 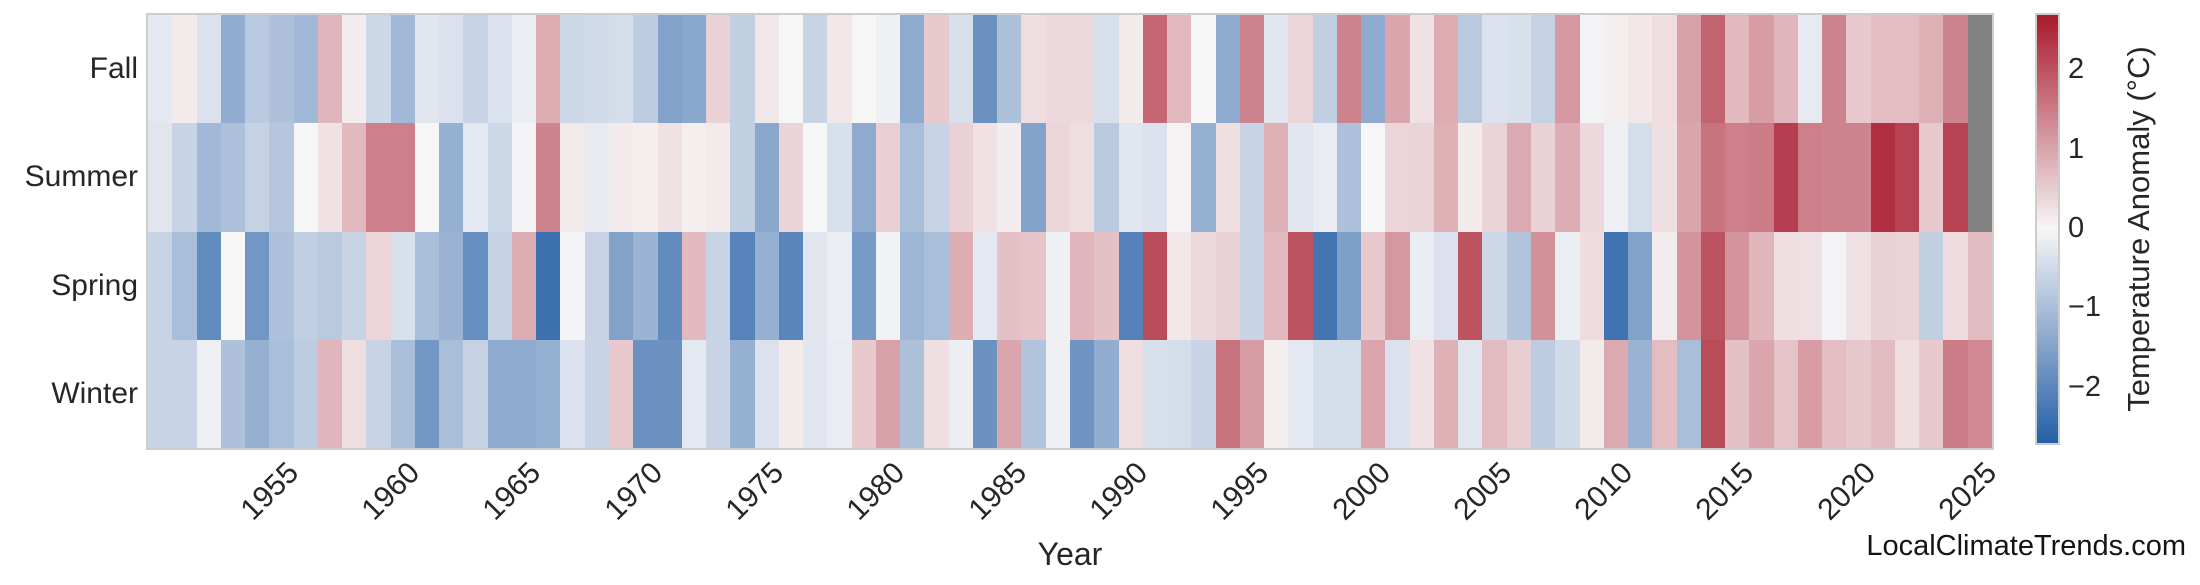 What do you see at coordinates (2076, 227) in the screenshot?
I see `colorbar-tick-label: 0` at bounding box center [2076, 227].